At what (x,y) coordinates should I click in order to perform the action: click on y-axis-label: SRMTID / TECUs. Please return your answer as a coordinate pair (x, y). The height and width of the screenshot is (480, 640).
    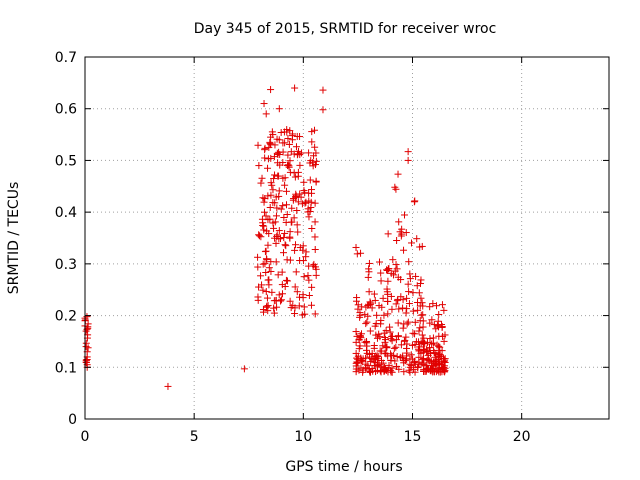
    Looking at the image, I should click on (14, 238).